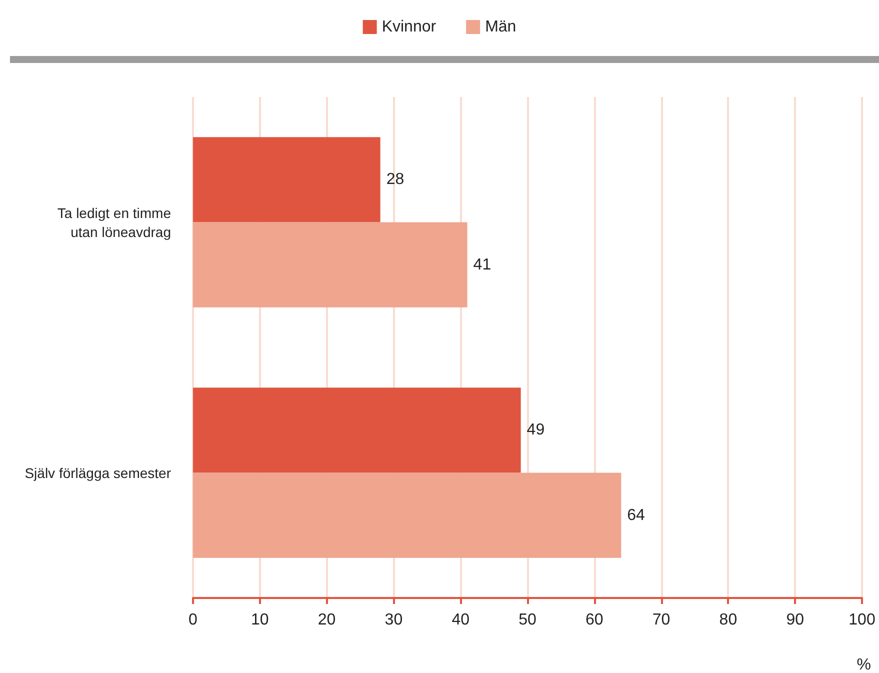 This screenshot has height=673, width=879. Describe the element at coordinates (114, 222) in the screenshot. I see `y-tick-label: Ta ledigt en timme utan löneavdrag` at that location.